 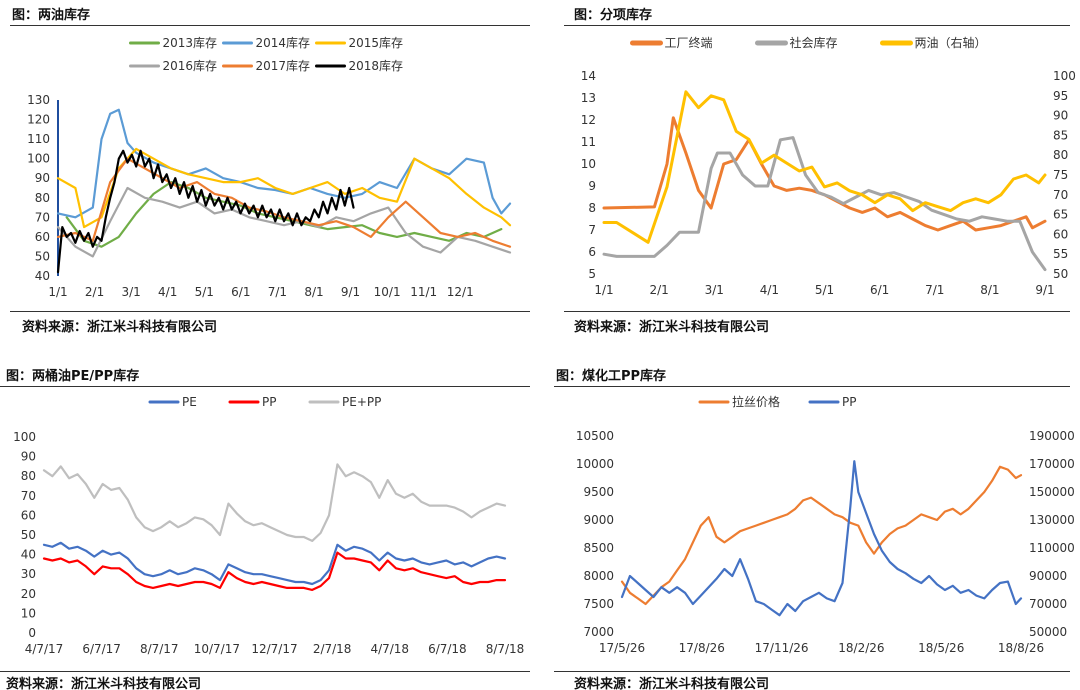 I want to click on chart-title: 图：两桶油PE/PP库存, so click(x=73, y=376).